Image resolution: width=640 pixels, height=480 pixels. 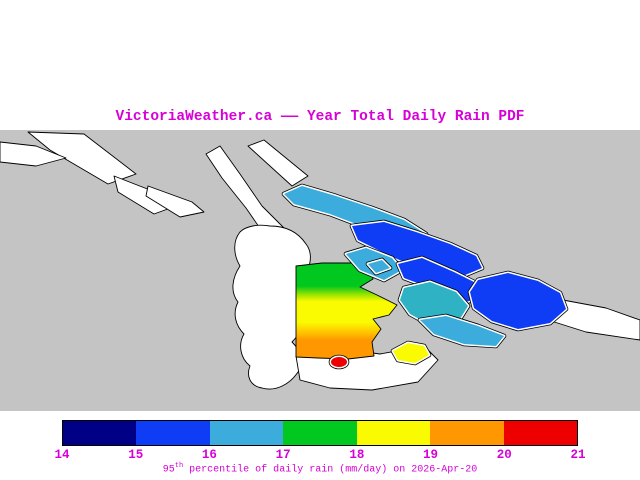 What do you see at coordinates (136, 455) in the screenshot?
I see `colorbar-tick-label: 15` at bounding box center [136, 455].